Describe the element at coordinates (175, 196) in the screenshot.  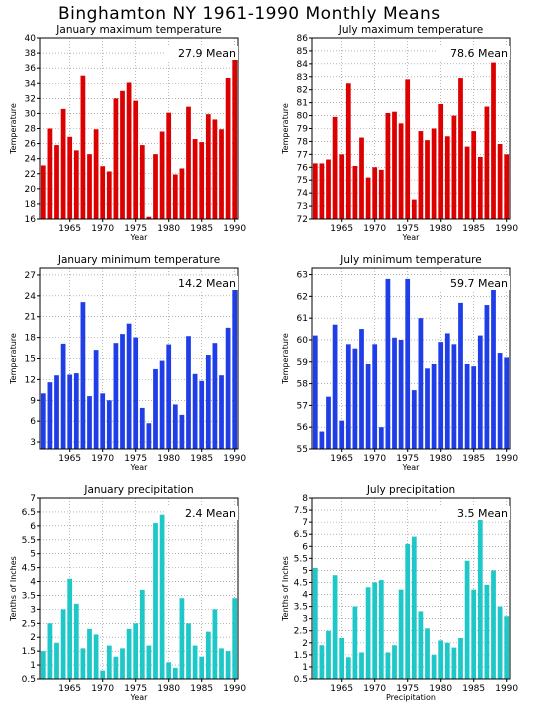
I see `bar-1981` at that location.